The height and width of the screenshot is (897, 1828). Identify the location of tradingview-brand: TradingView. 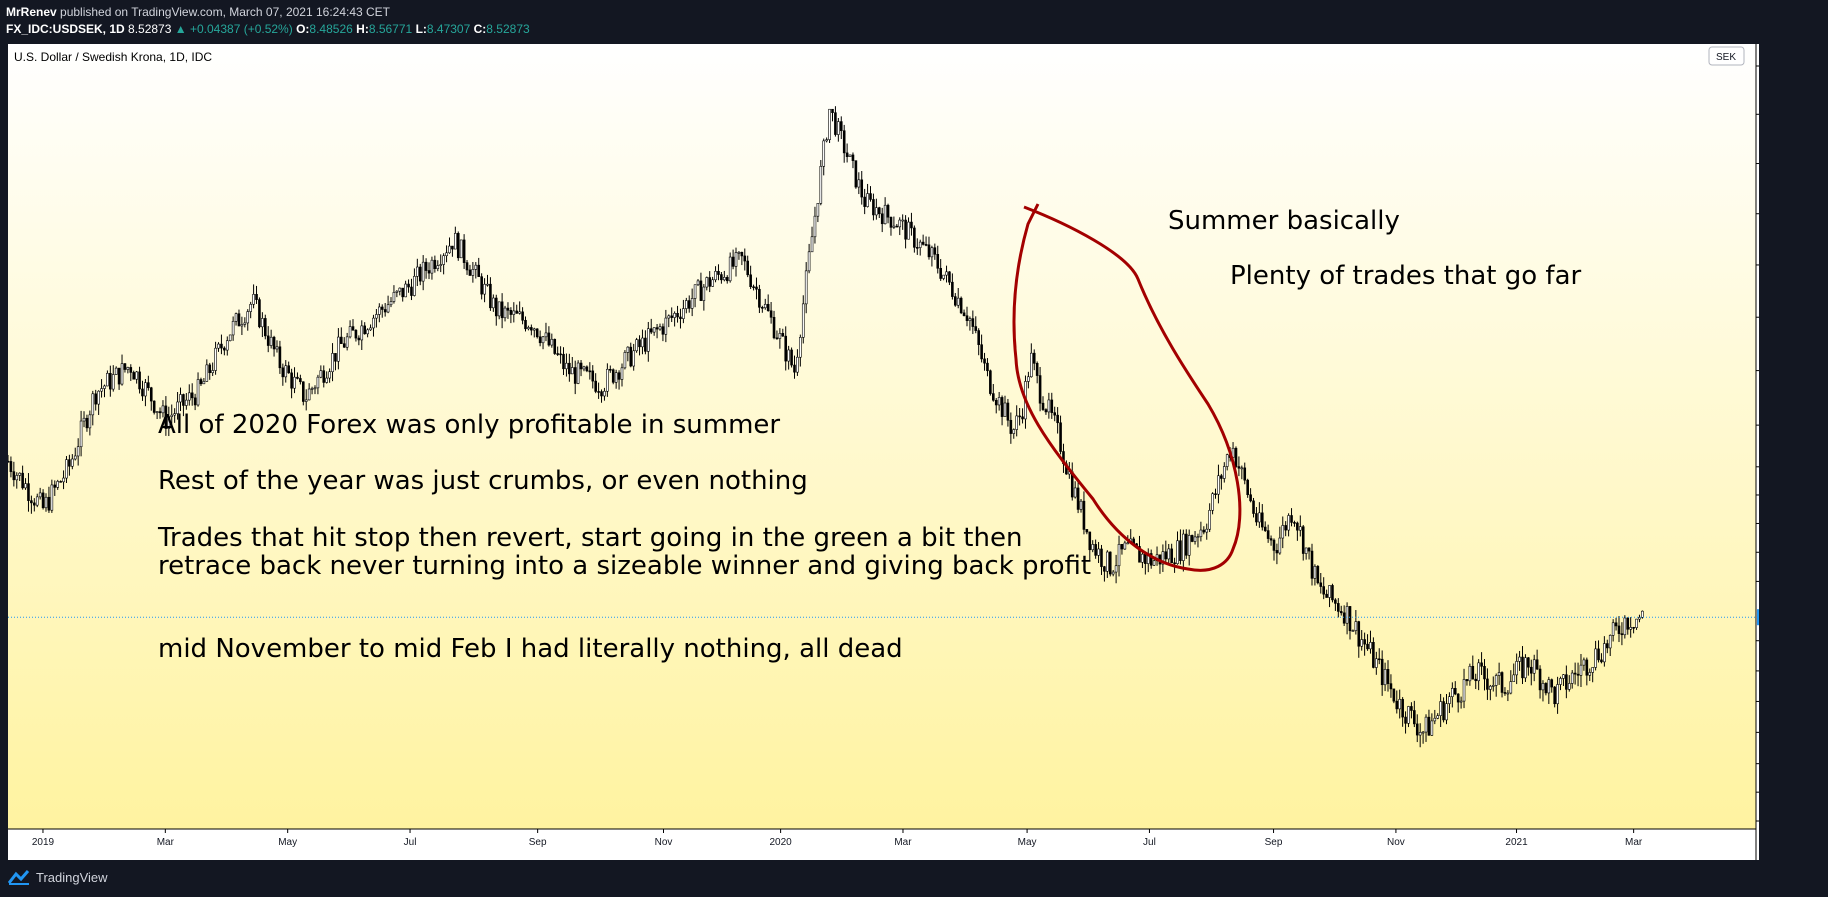
(58, 877).